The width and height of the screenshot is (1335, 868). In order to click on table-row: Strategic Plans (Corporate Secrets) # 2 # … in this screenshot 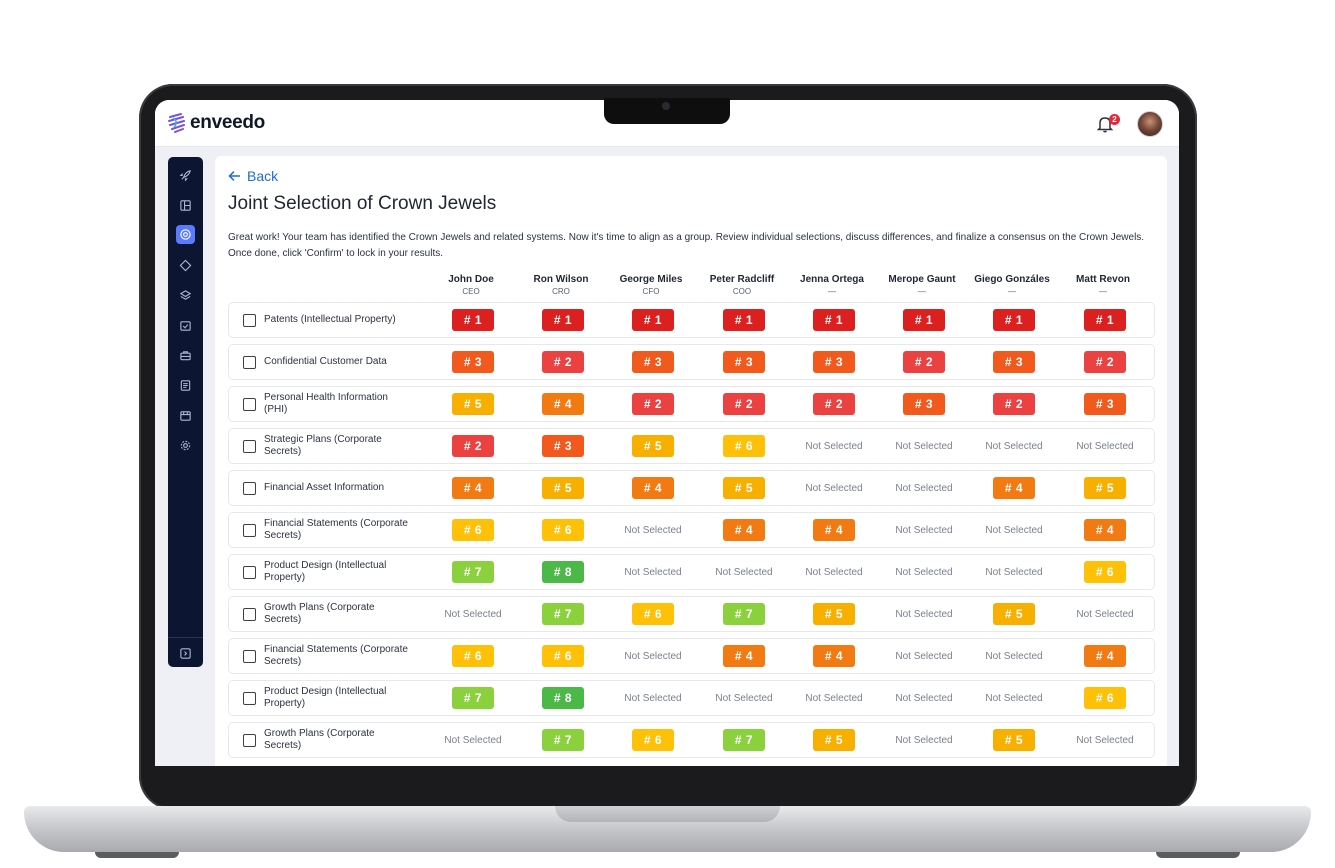, I will do `click(691, 446)`.